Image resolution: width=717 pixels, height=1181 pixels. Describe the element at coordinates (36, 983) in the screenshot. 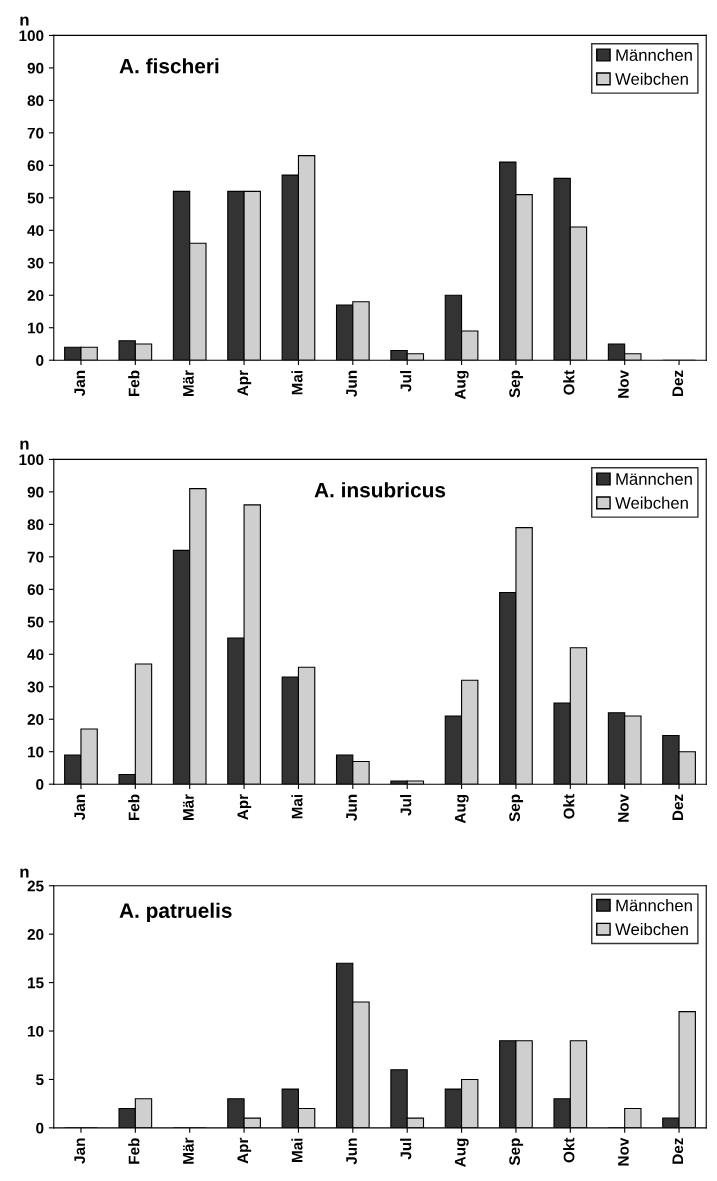

I see `y-tick-label: 15` at that location.